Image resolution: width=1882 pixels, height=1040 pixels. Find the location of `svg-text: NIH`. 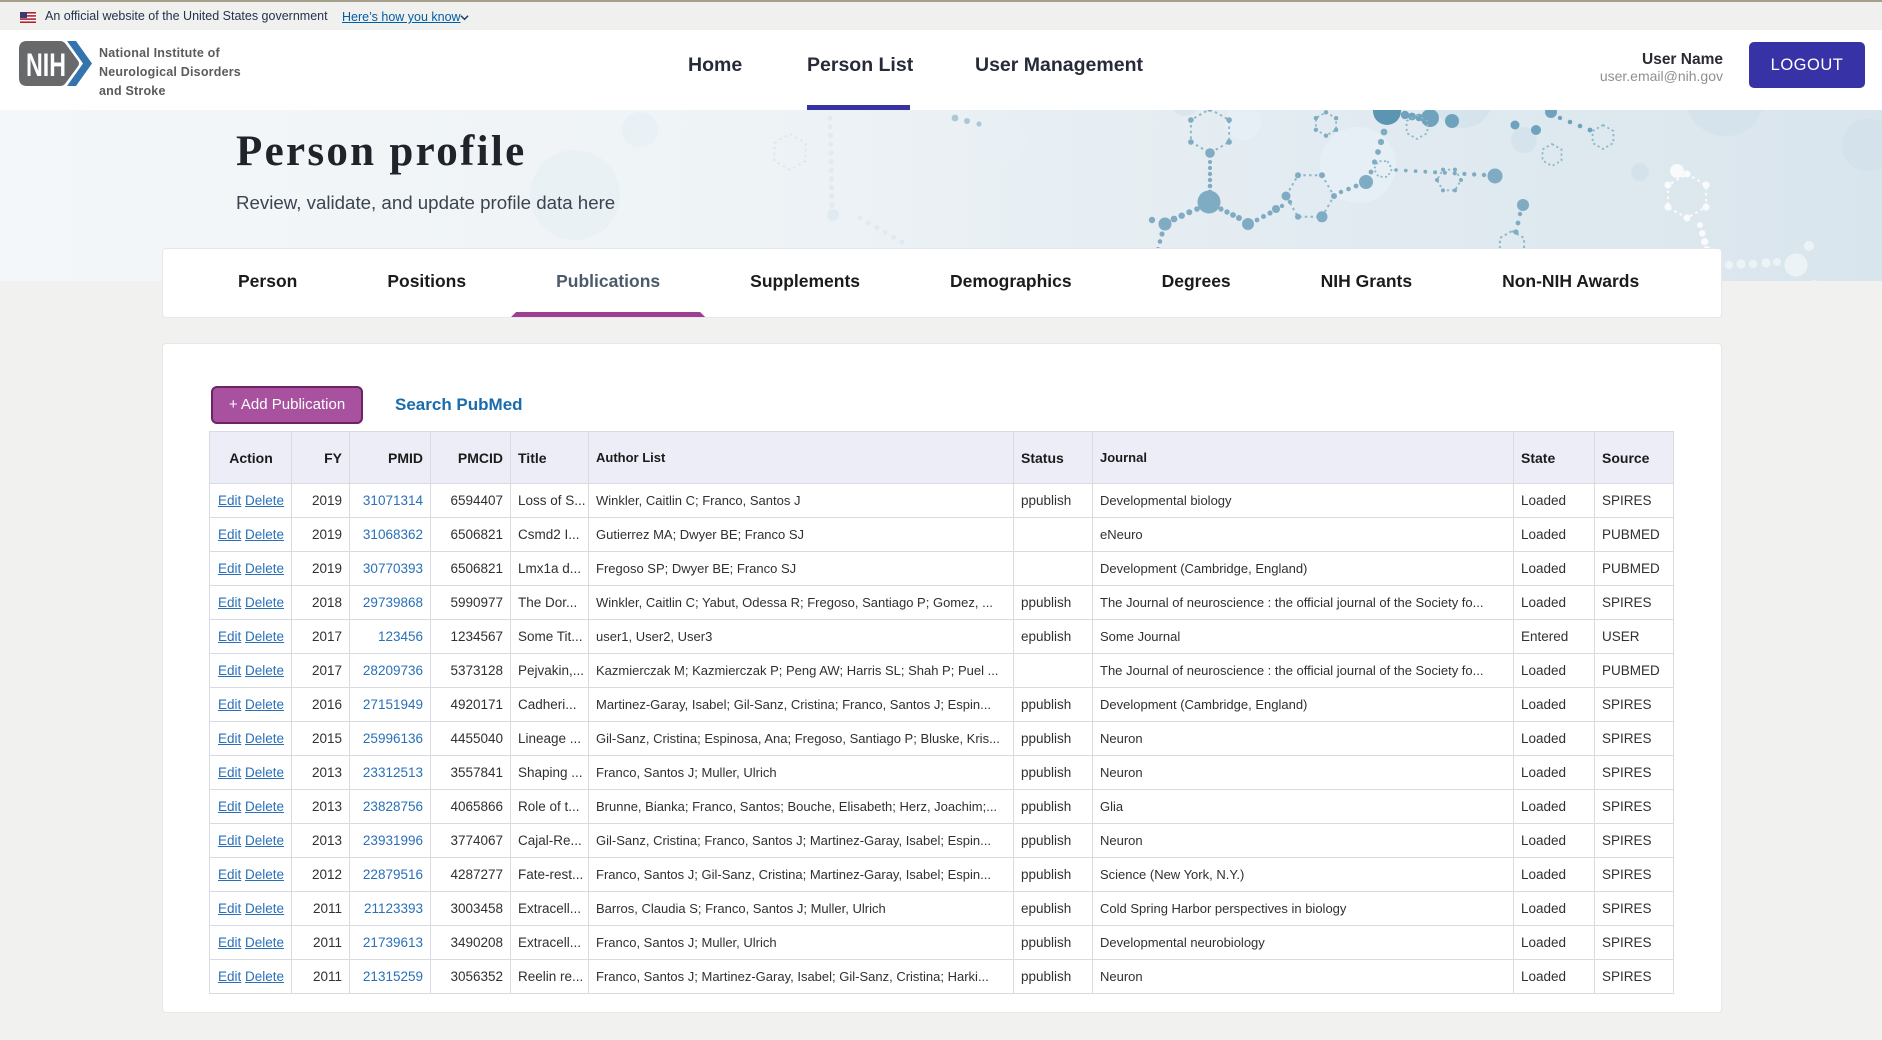

svg-text: NIH is located at coordinates (46, 65).